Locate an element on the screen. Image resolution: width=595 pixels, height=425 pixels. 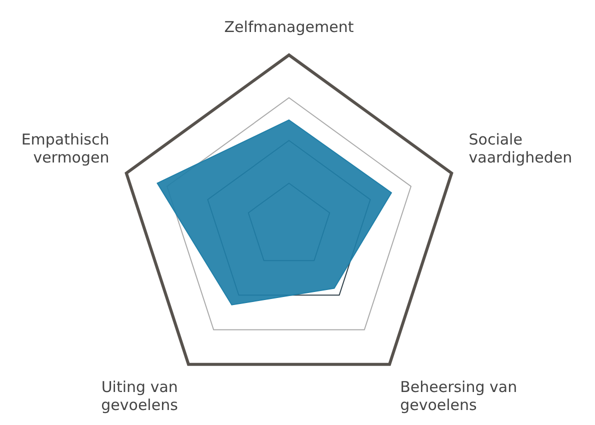
spoke-label: Uiting van gevoelens is located at coordinates (139, 396).